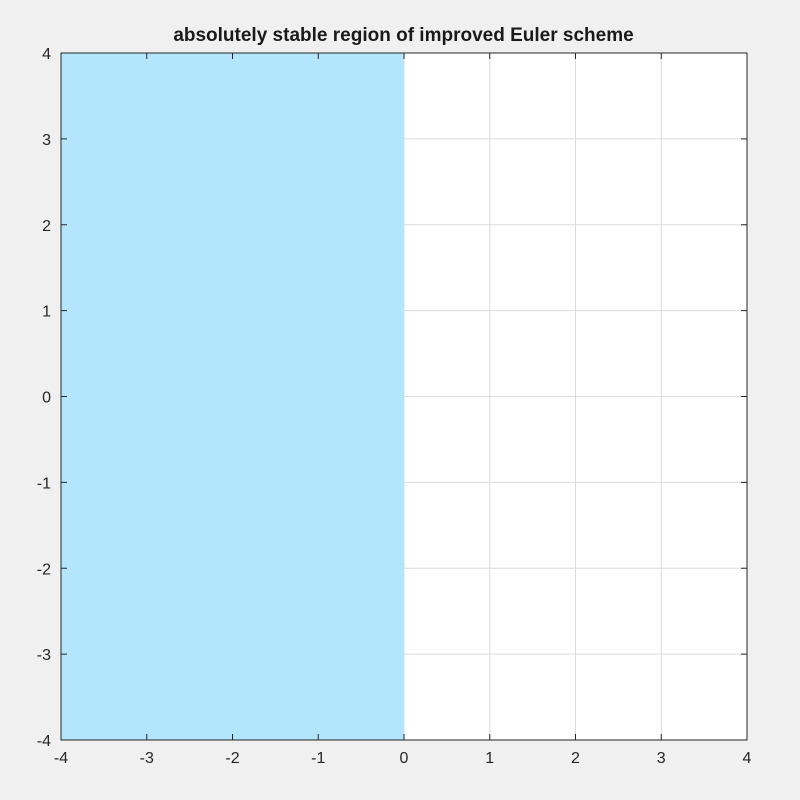  I want to click on x-tick-label: 1, so click(489, 758).